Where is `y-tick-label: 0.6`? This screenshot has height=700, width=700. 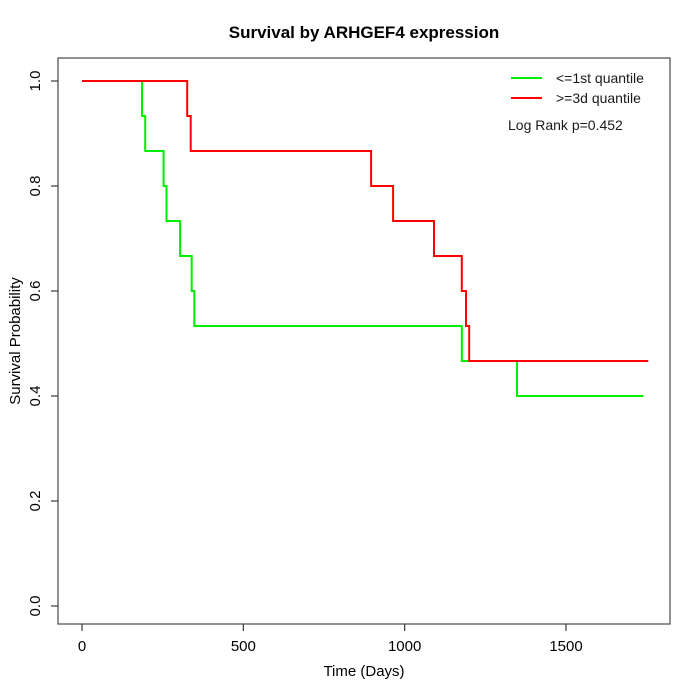
y-tick-label: 0.6 is located at coordinates (35, 291).